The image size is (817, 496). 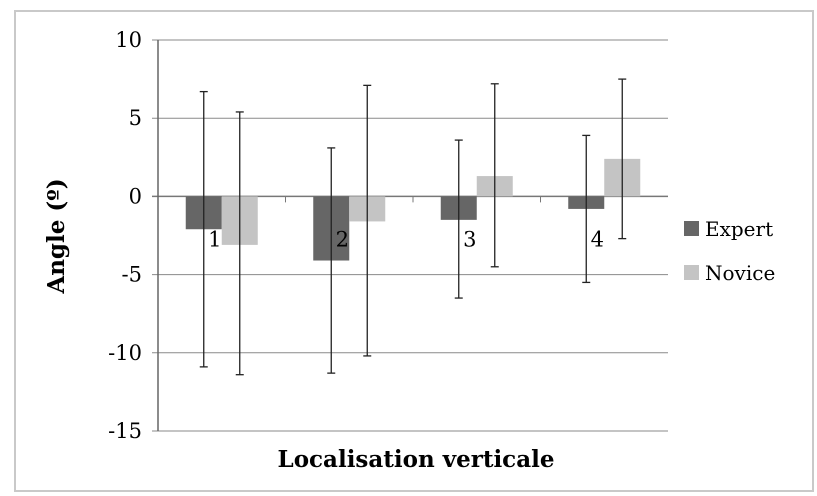 I want to click on y-tick-label: 0, so click(x=135, y=196).